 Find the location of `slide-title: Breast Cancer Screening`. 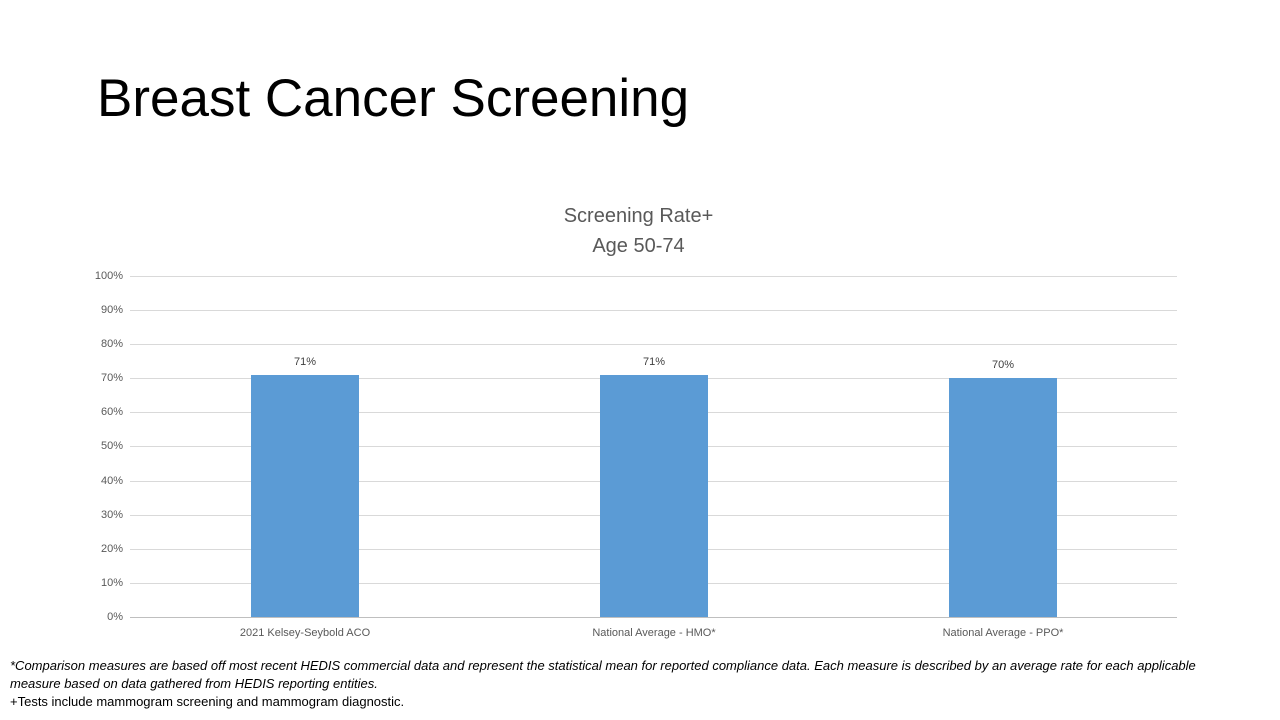

slide-title: Breast Cancer Screening is located at coordinates (393, 98).